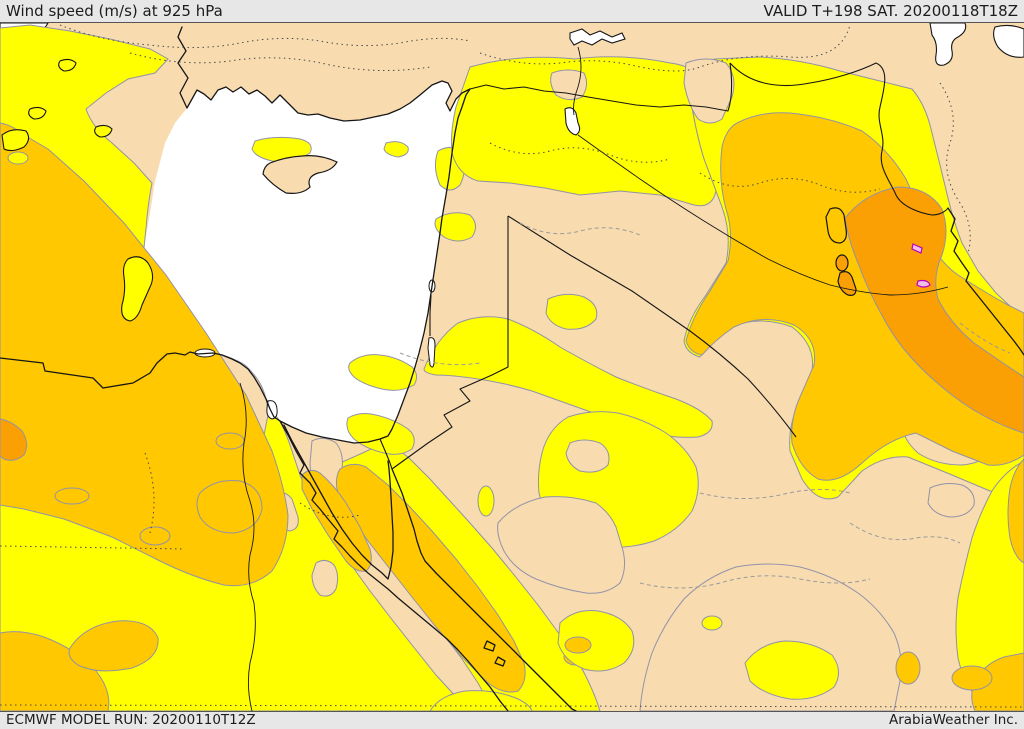 This screenshot has height=729, width=1024. Describe the element at coordinates (790, 182) in the screenshot. I see `dotted-admin-iraq` at that location.